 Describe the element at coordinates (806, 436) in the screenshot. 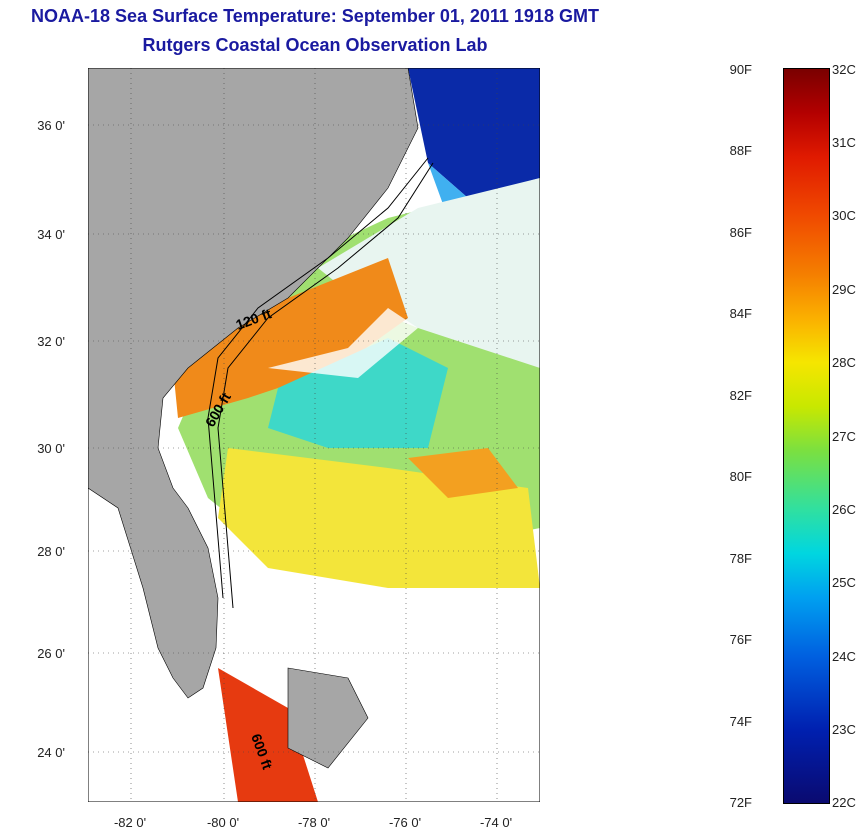

I see `temperature-colorbar` at that location.